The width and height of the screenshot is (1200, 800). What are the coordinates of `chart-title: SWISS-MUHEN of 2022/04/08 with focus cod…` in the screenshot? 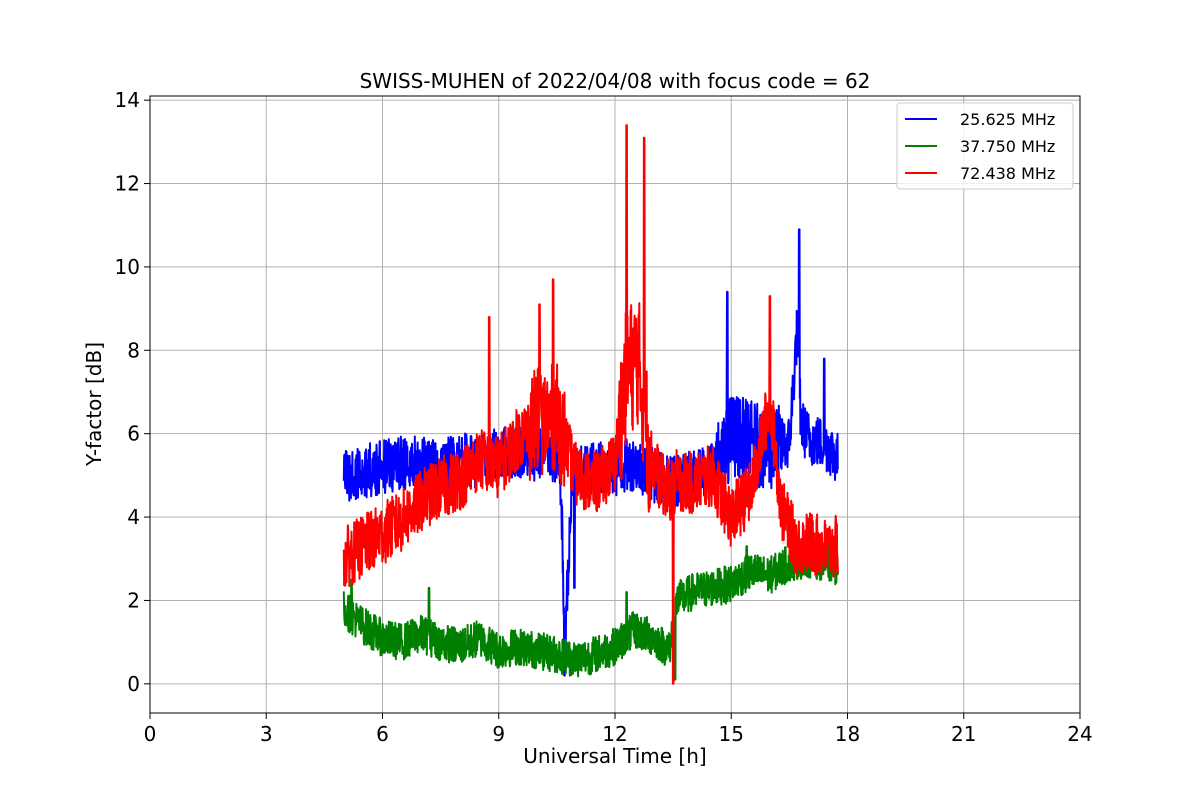 It's located at (615, 81).